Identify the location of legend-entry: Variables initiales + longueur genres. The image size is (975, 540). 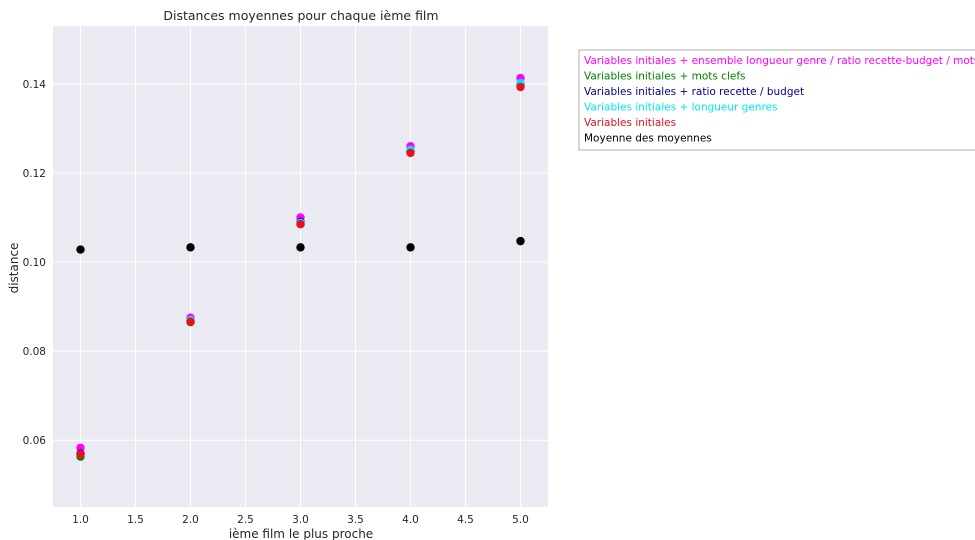
(680, 108).